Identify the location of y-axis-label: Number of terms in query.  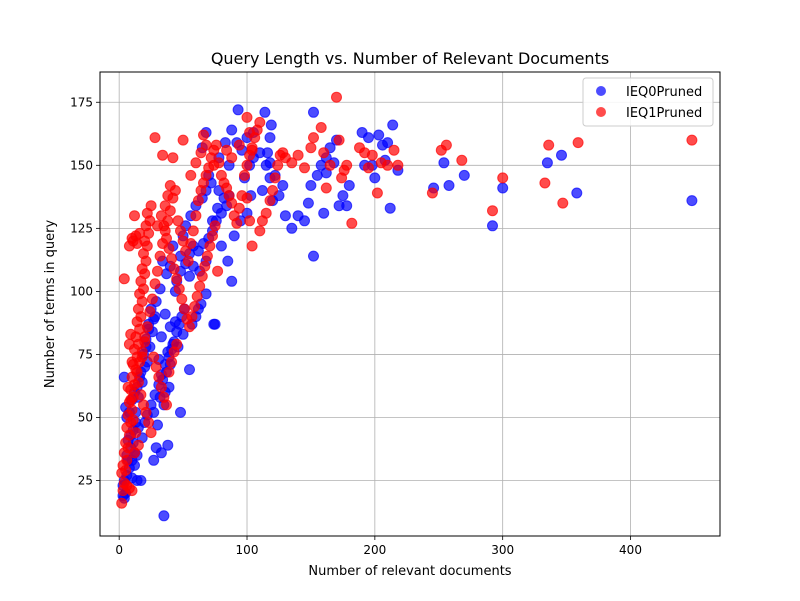
(50, 304).